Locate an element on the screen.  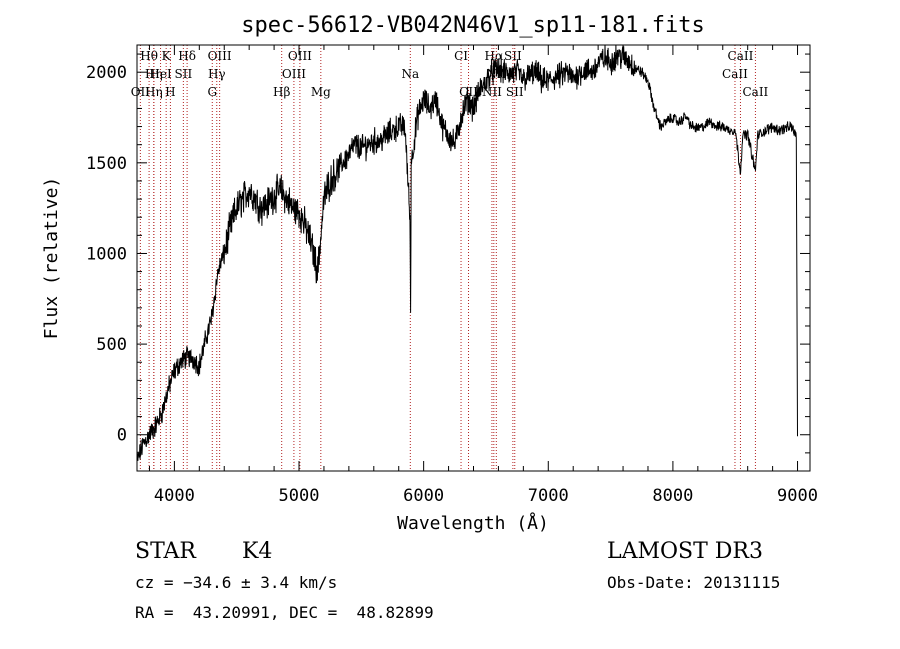
x-tick-label: 4000 is located at coordinates (174, 496).